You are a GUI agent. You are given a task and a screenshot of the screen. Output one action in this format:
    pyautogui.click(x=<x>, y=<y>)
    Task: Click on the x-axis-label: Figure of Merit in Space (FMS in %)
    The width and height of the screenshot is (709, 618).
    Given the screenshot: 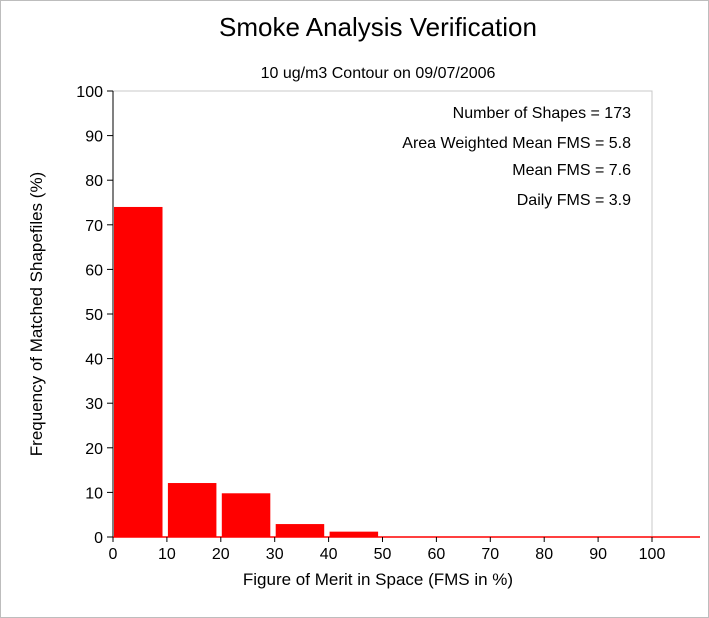 What is the action you would take?
    pyautogui.click(x=378, y=579)
    